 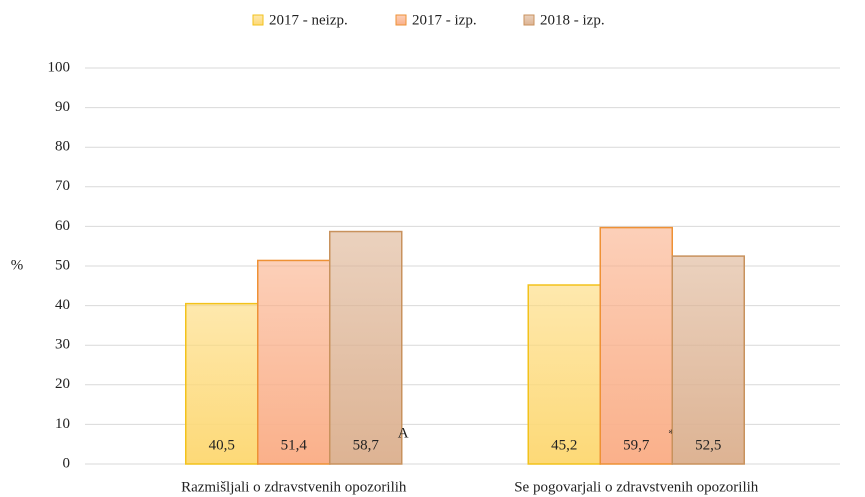 I want to click on y-tick-label: 50, so click(x=62, y=265).